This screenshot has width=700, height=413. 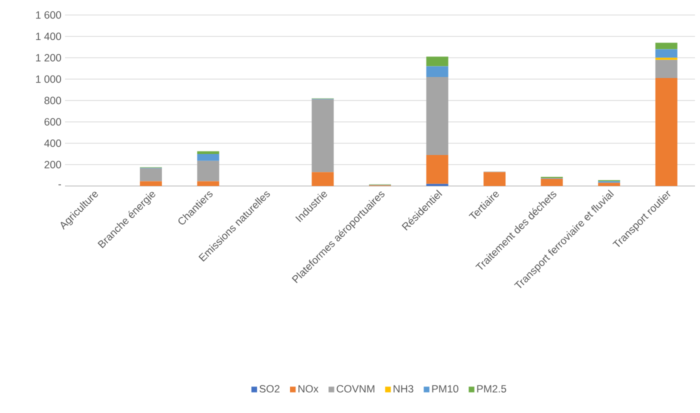 I want to click on y-tick-label: -, so click(x=60, y=185).